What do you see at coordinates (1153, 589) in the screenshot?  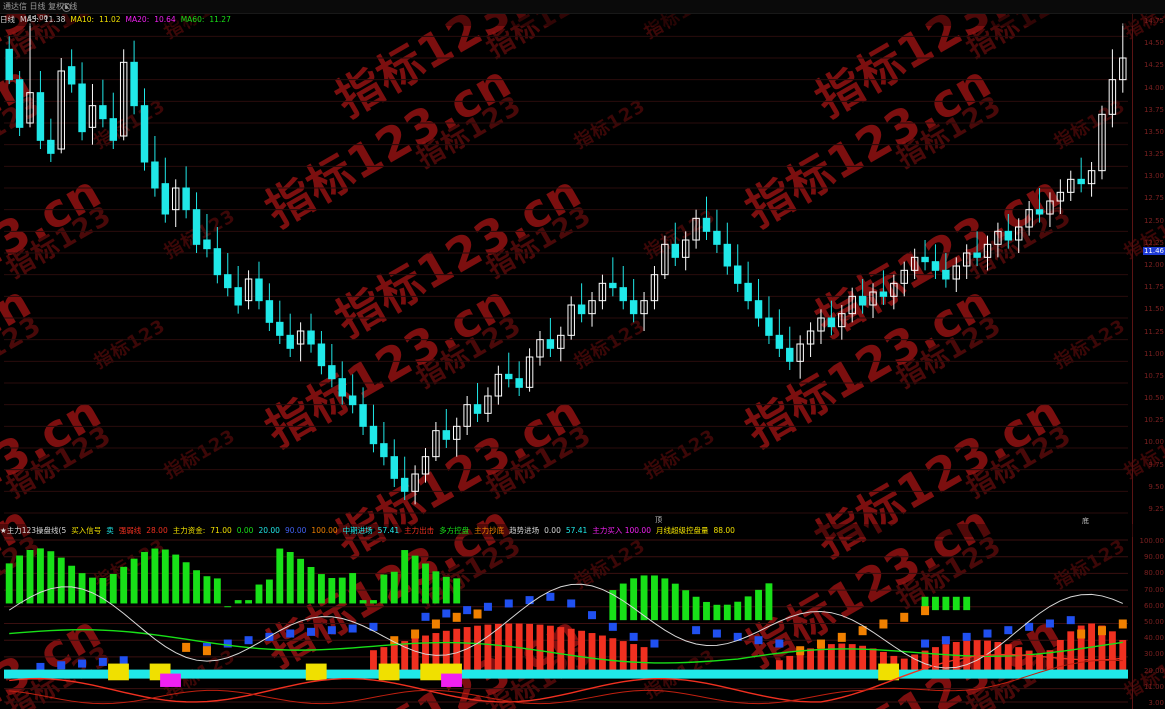 I see `indicator-axis-label: 70.00` at bounding box center [1153, 589].